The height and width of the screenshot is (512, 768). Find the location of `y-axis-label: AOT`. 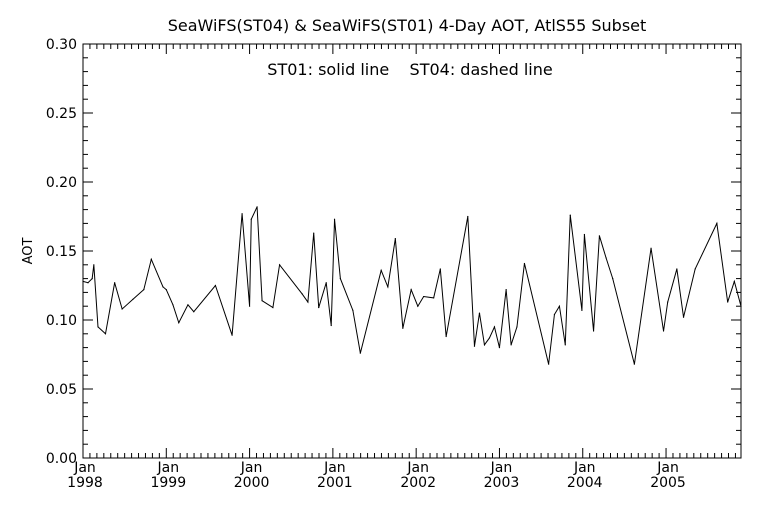

y-axis-label: AOT is located at coordinates (28, 251).